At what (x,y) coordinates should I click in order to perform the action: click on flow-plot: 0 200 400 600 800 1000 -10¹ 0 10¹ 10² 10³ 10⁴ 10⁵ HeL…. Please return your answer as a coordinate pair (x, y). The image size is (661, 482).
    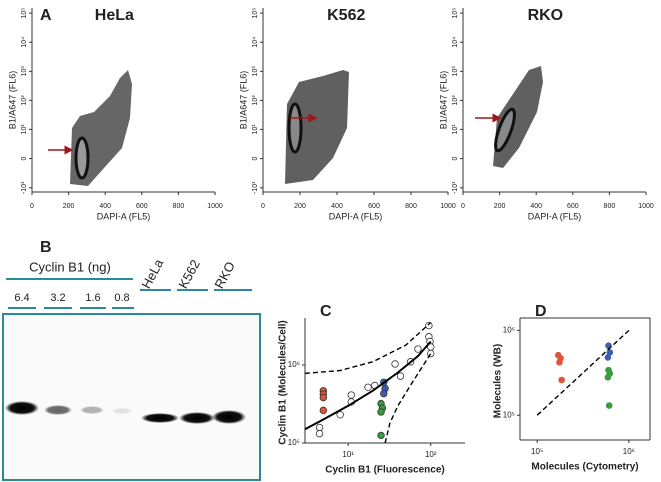
    Looking at the image, I should click on (115, 114).